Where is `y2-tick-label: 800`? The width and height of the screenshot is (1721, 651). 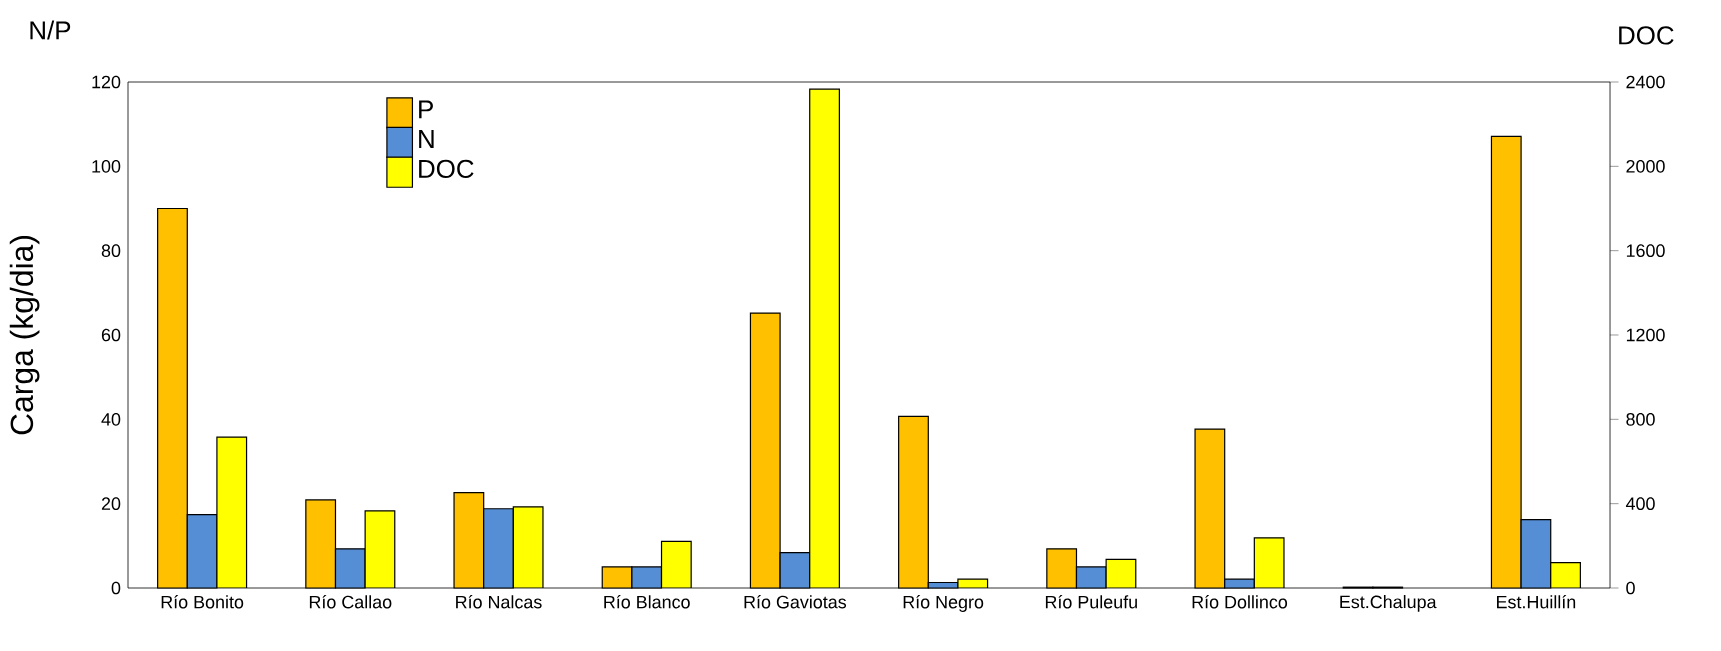
y2-tick-label: 800 is located at coordinates (1640, 419).